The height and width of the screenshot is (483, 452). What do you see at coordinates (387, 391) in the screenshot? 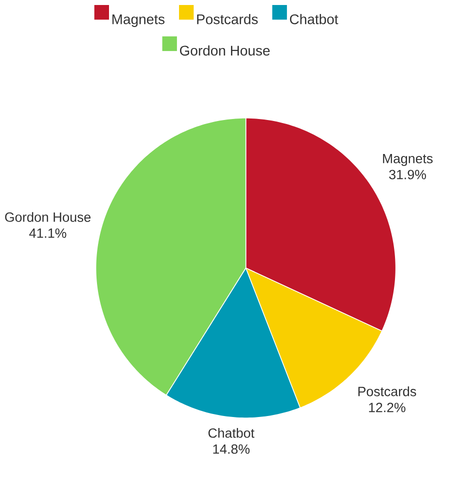
I see `slice-label: Postcards` at bounding box center [387, 391].